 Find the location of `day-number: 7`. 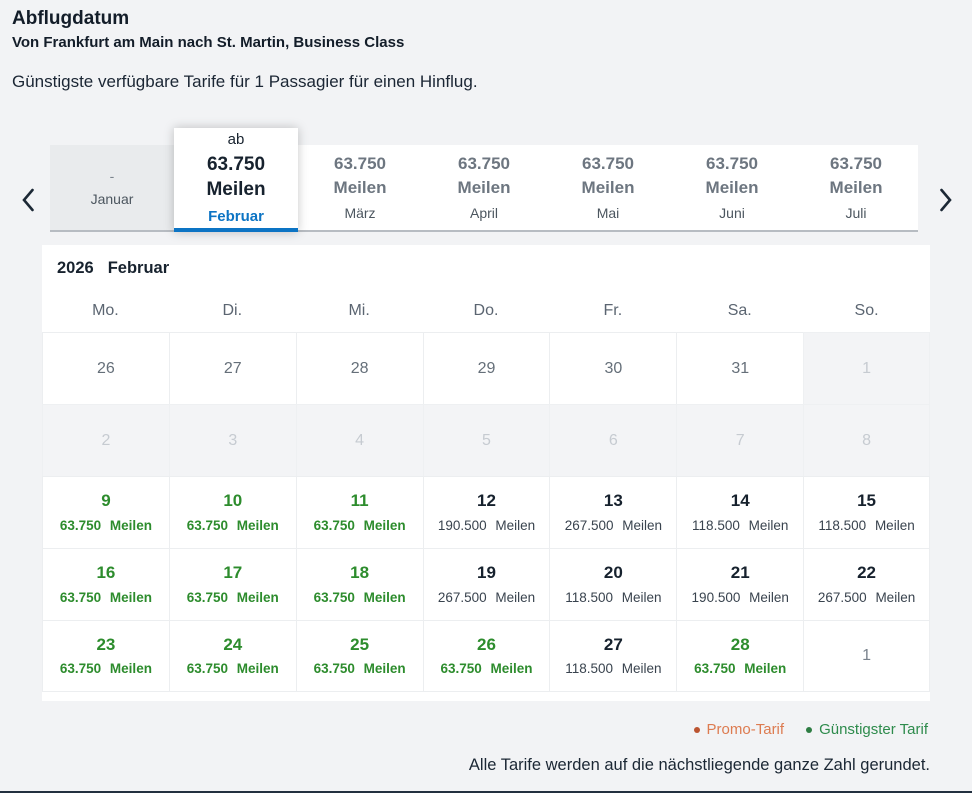

day-number: 7 is located at coordinates (740, 440).